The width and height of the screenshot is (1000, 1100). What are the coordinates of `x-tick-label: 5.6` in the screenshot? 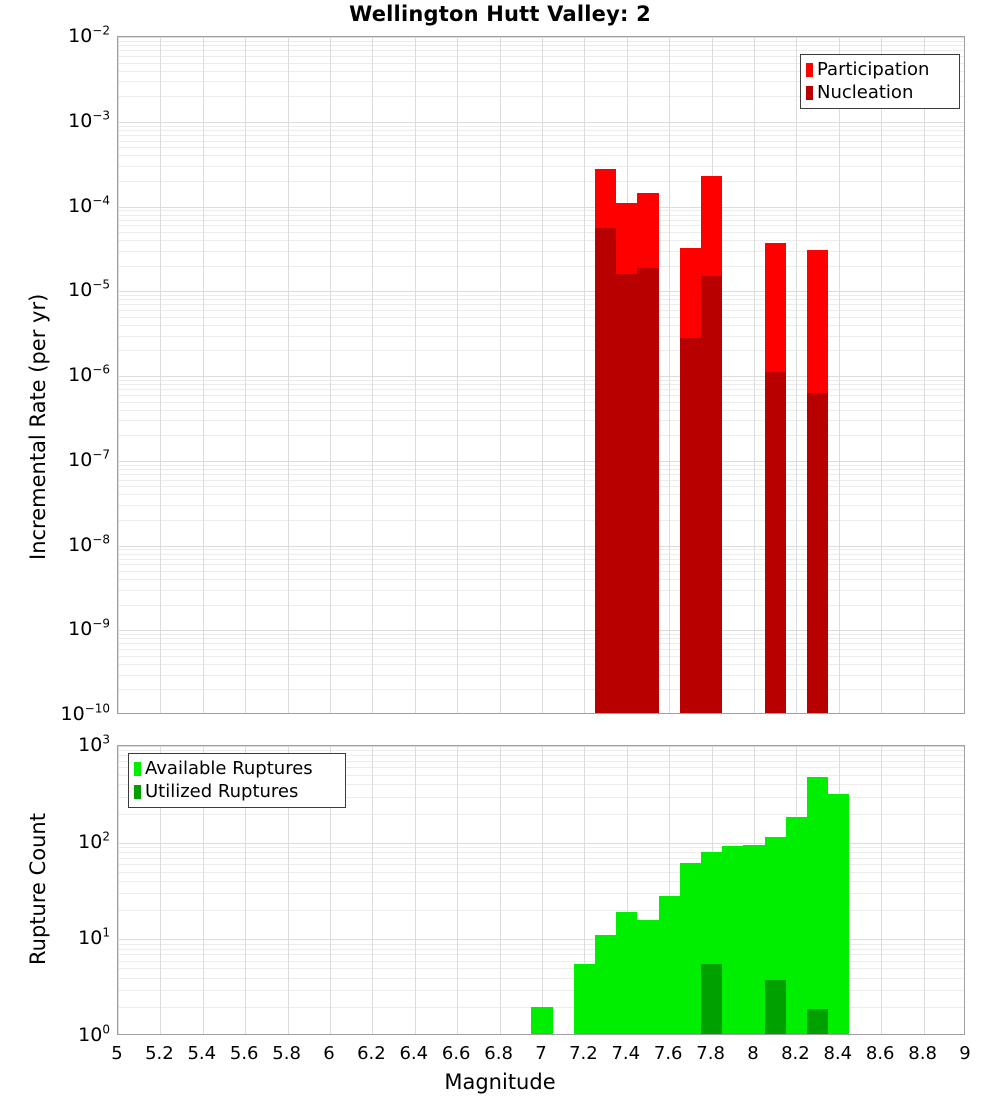 It's located at (244, 1053).